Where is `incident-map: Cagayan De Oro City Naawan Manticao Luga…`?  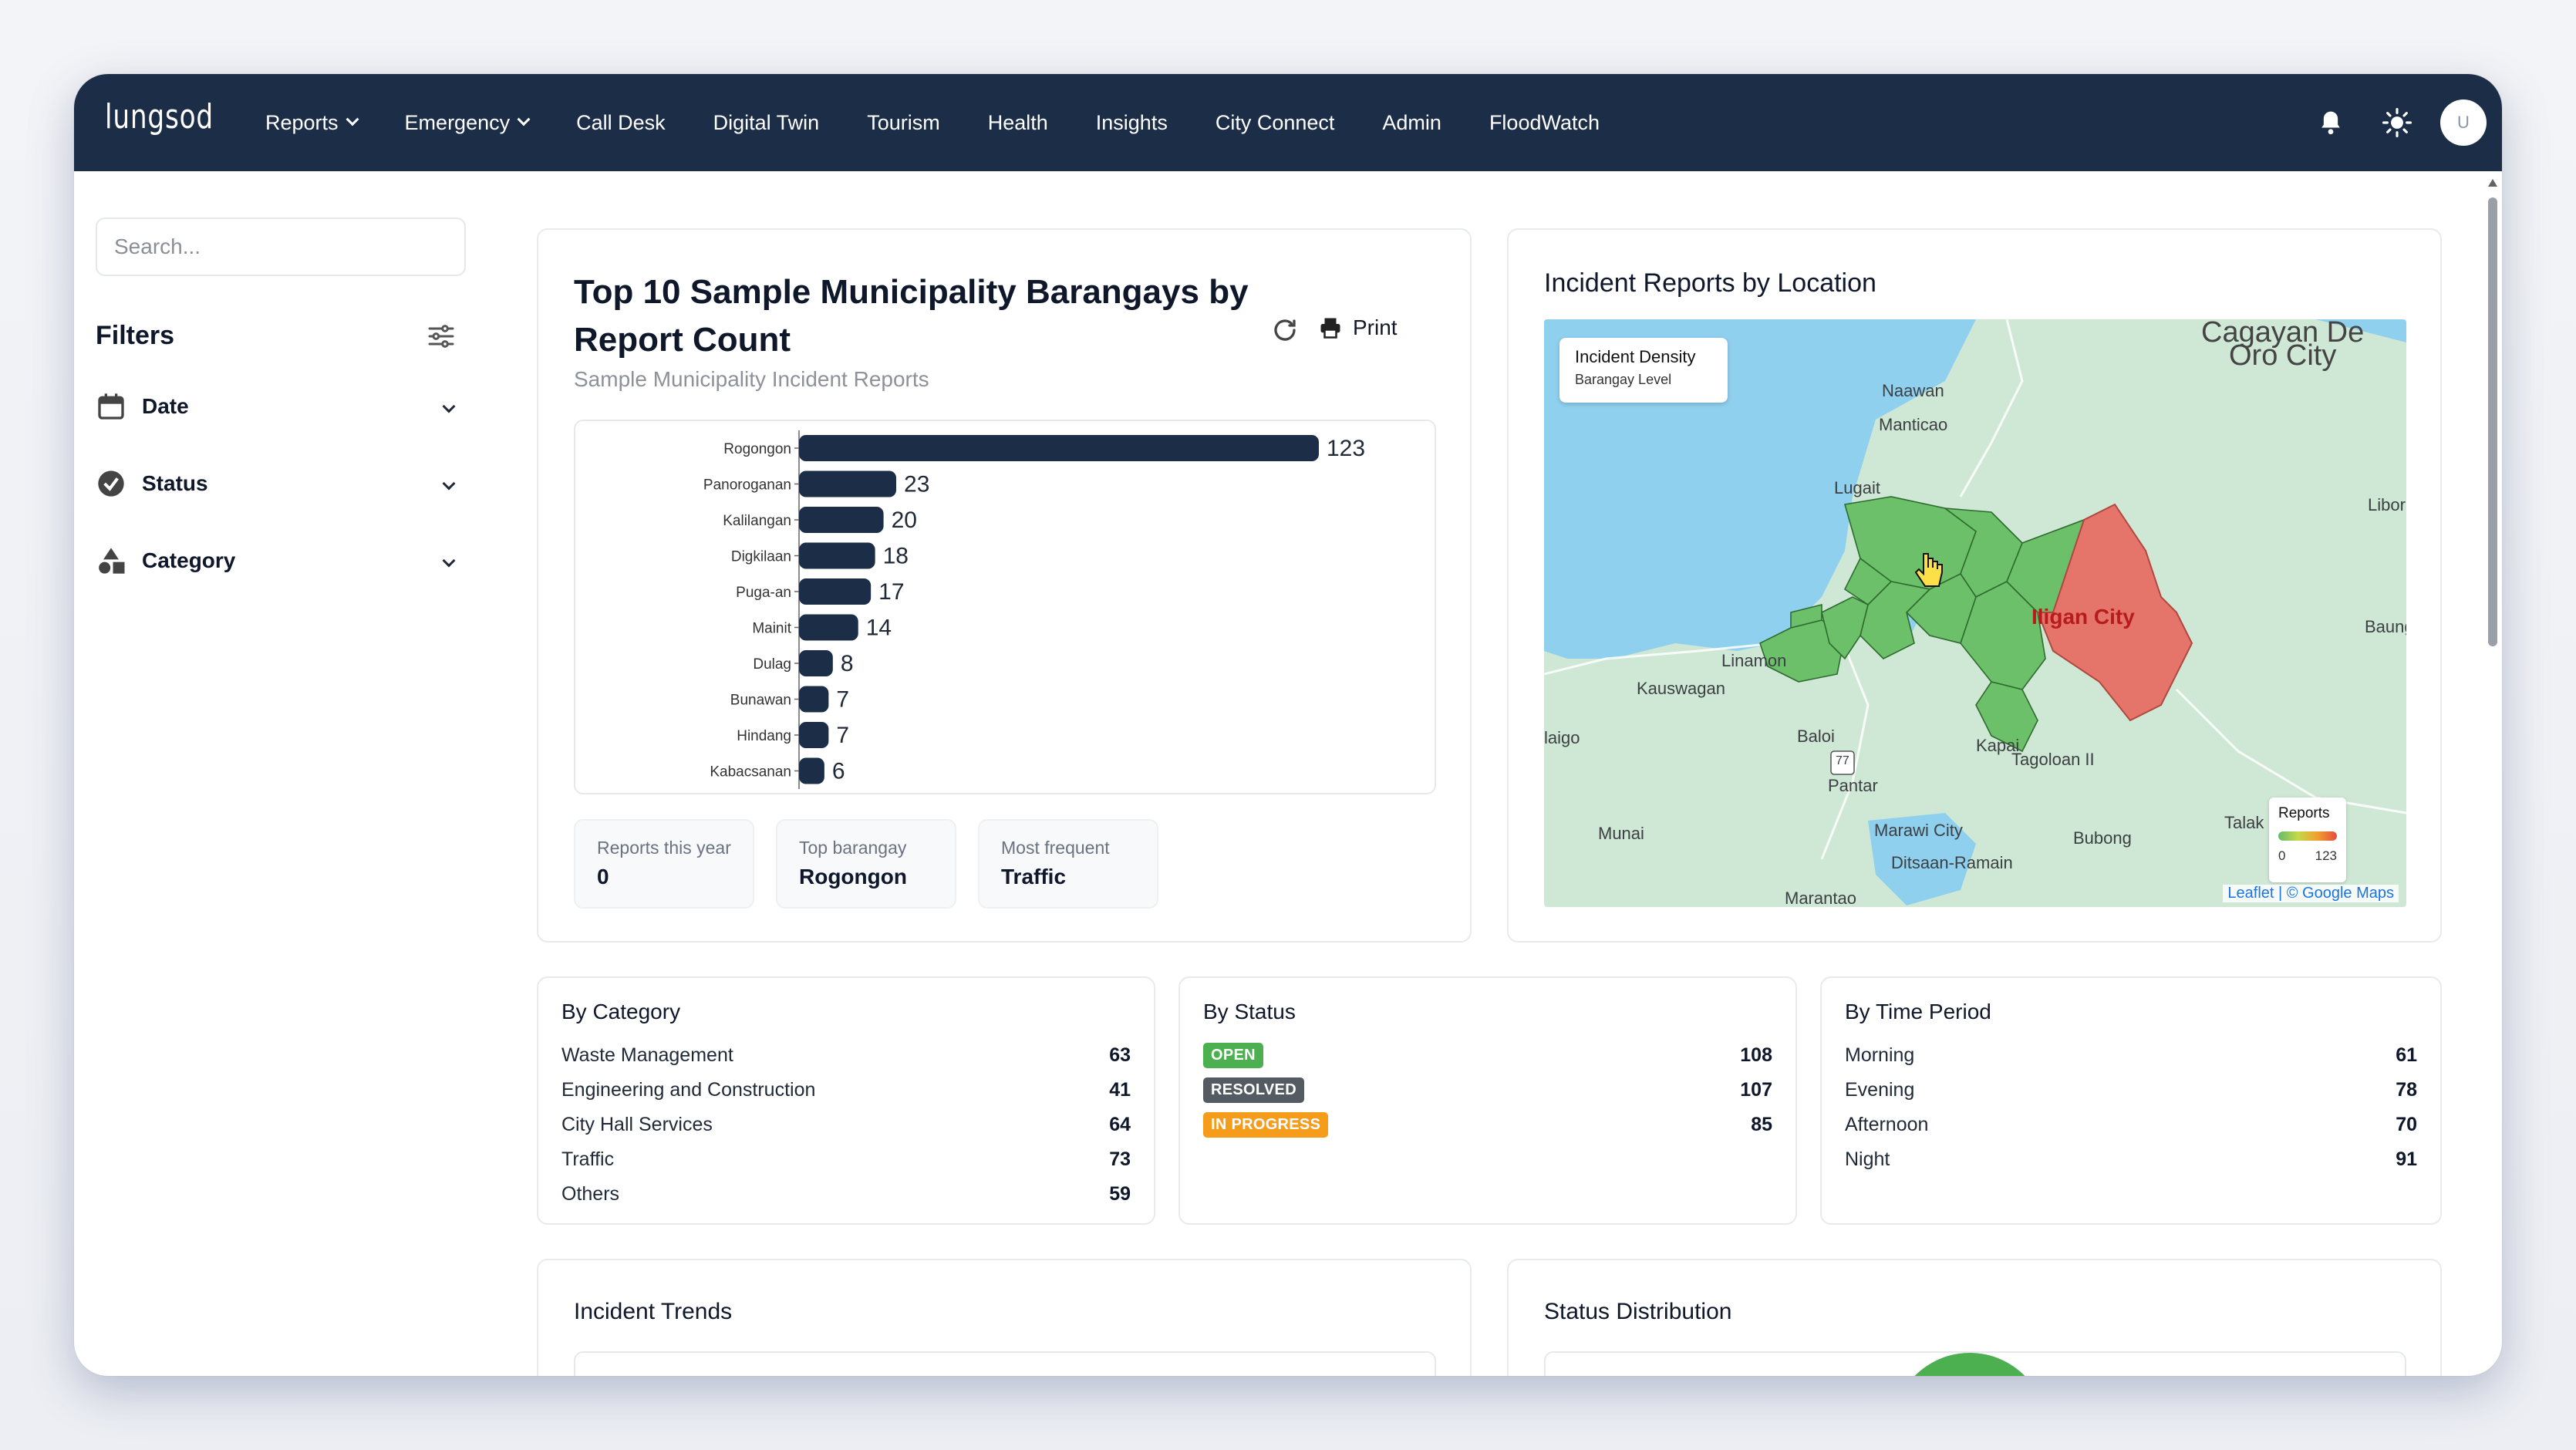 incident-map: Cagayan De Oro City Naawan Manticao Luga… is located at coordinates (1975, 613).